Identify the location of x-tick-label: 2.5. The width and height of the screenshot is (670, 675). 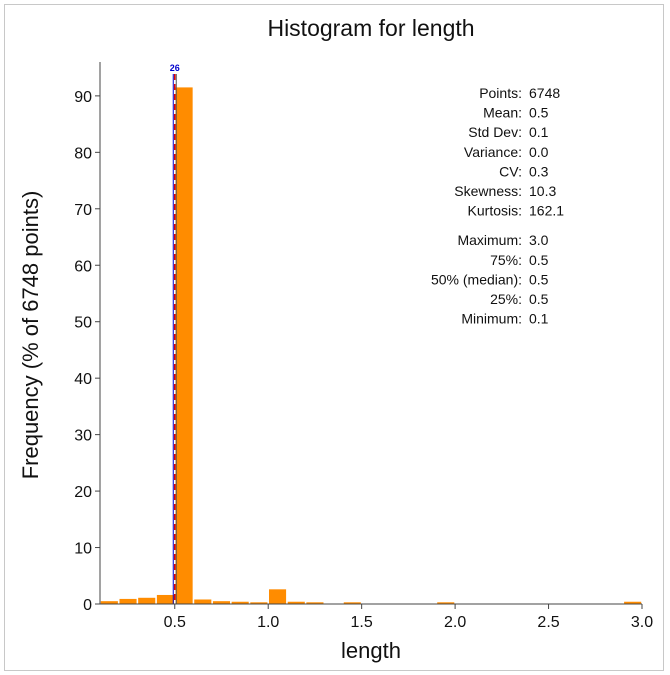
(548, 622).